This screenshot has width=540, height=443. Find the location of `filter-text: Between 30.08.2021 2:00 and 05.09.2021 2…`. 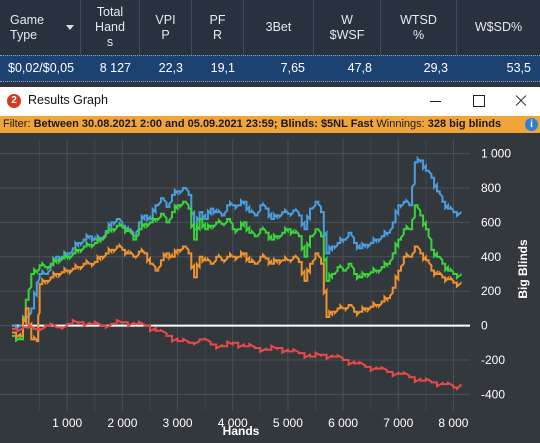

filter-text: Between 30.08.2021 2:00 and 05.09.2021 2… is located at coordinates (203, 124).